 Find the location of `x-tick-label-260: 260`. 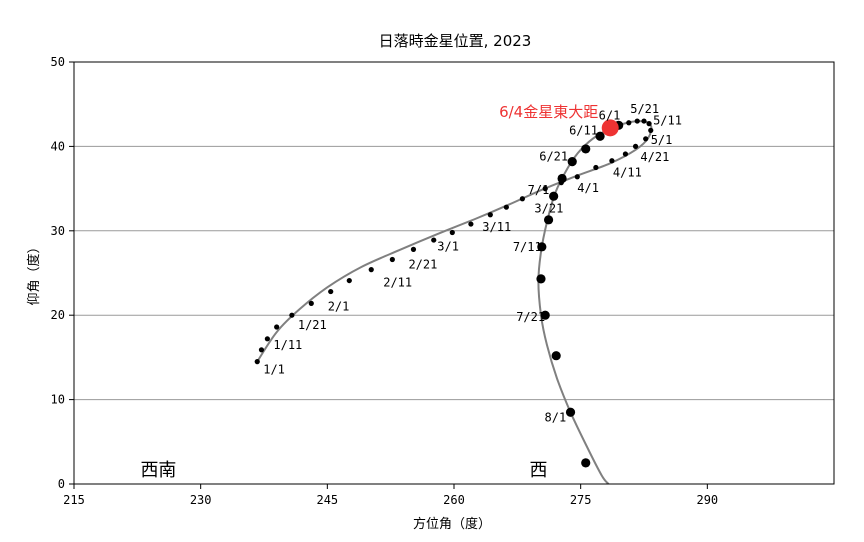

x-tick-label-260: 260 is located at coordinates (454, 500).